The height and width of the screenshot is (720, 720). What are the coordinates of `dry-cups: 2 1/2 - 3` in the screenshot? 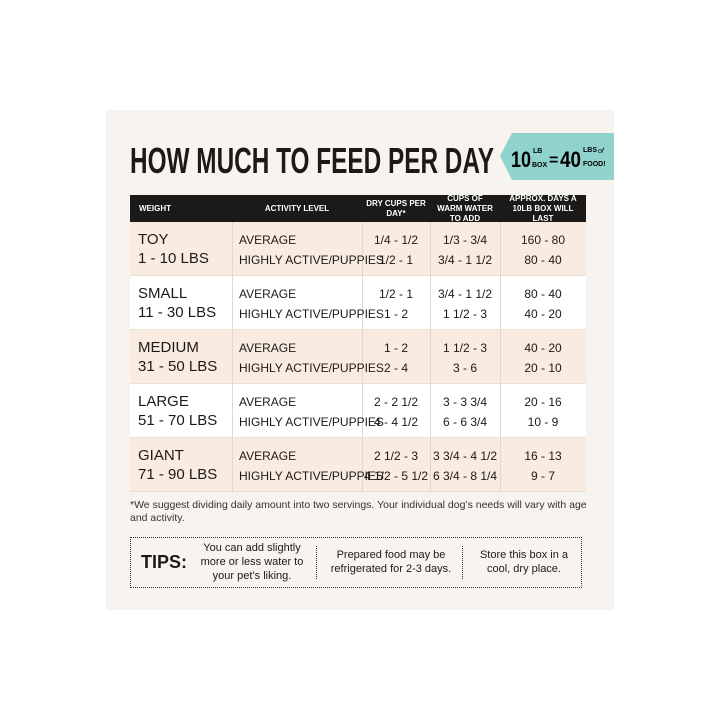 It's located at (396, 456).